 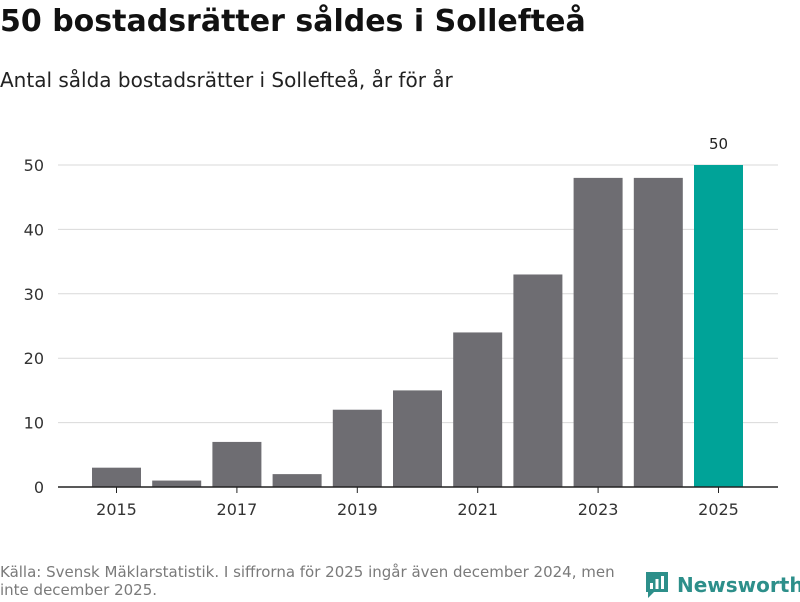 What do you see at coordinates (34, 358) in the screenshot?
I see `y-tick-label: 20` at bounding box center [34, 358].